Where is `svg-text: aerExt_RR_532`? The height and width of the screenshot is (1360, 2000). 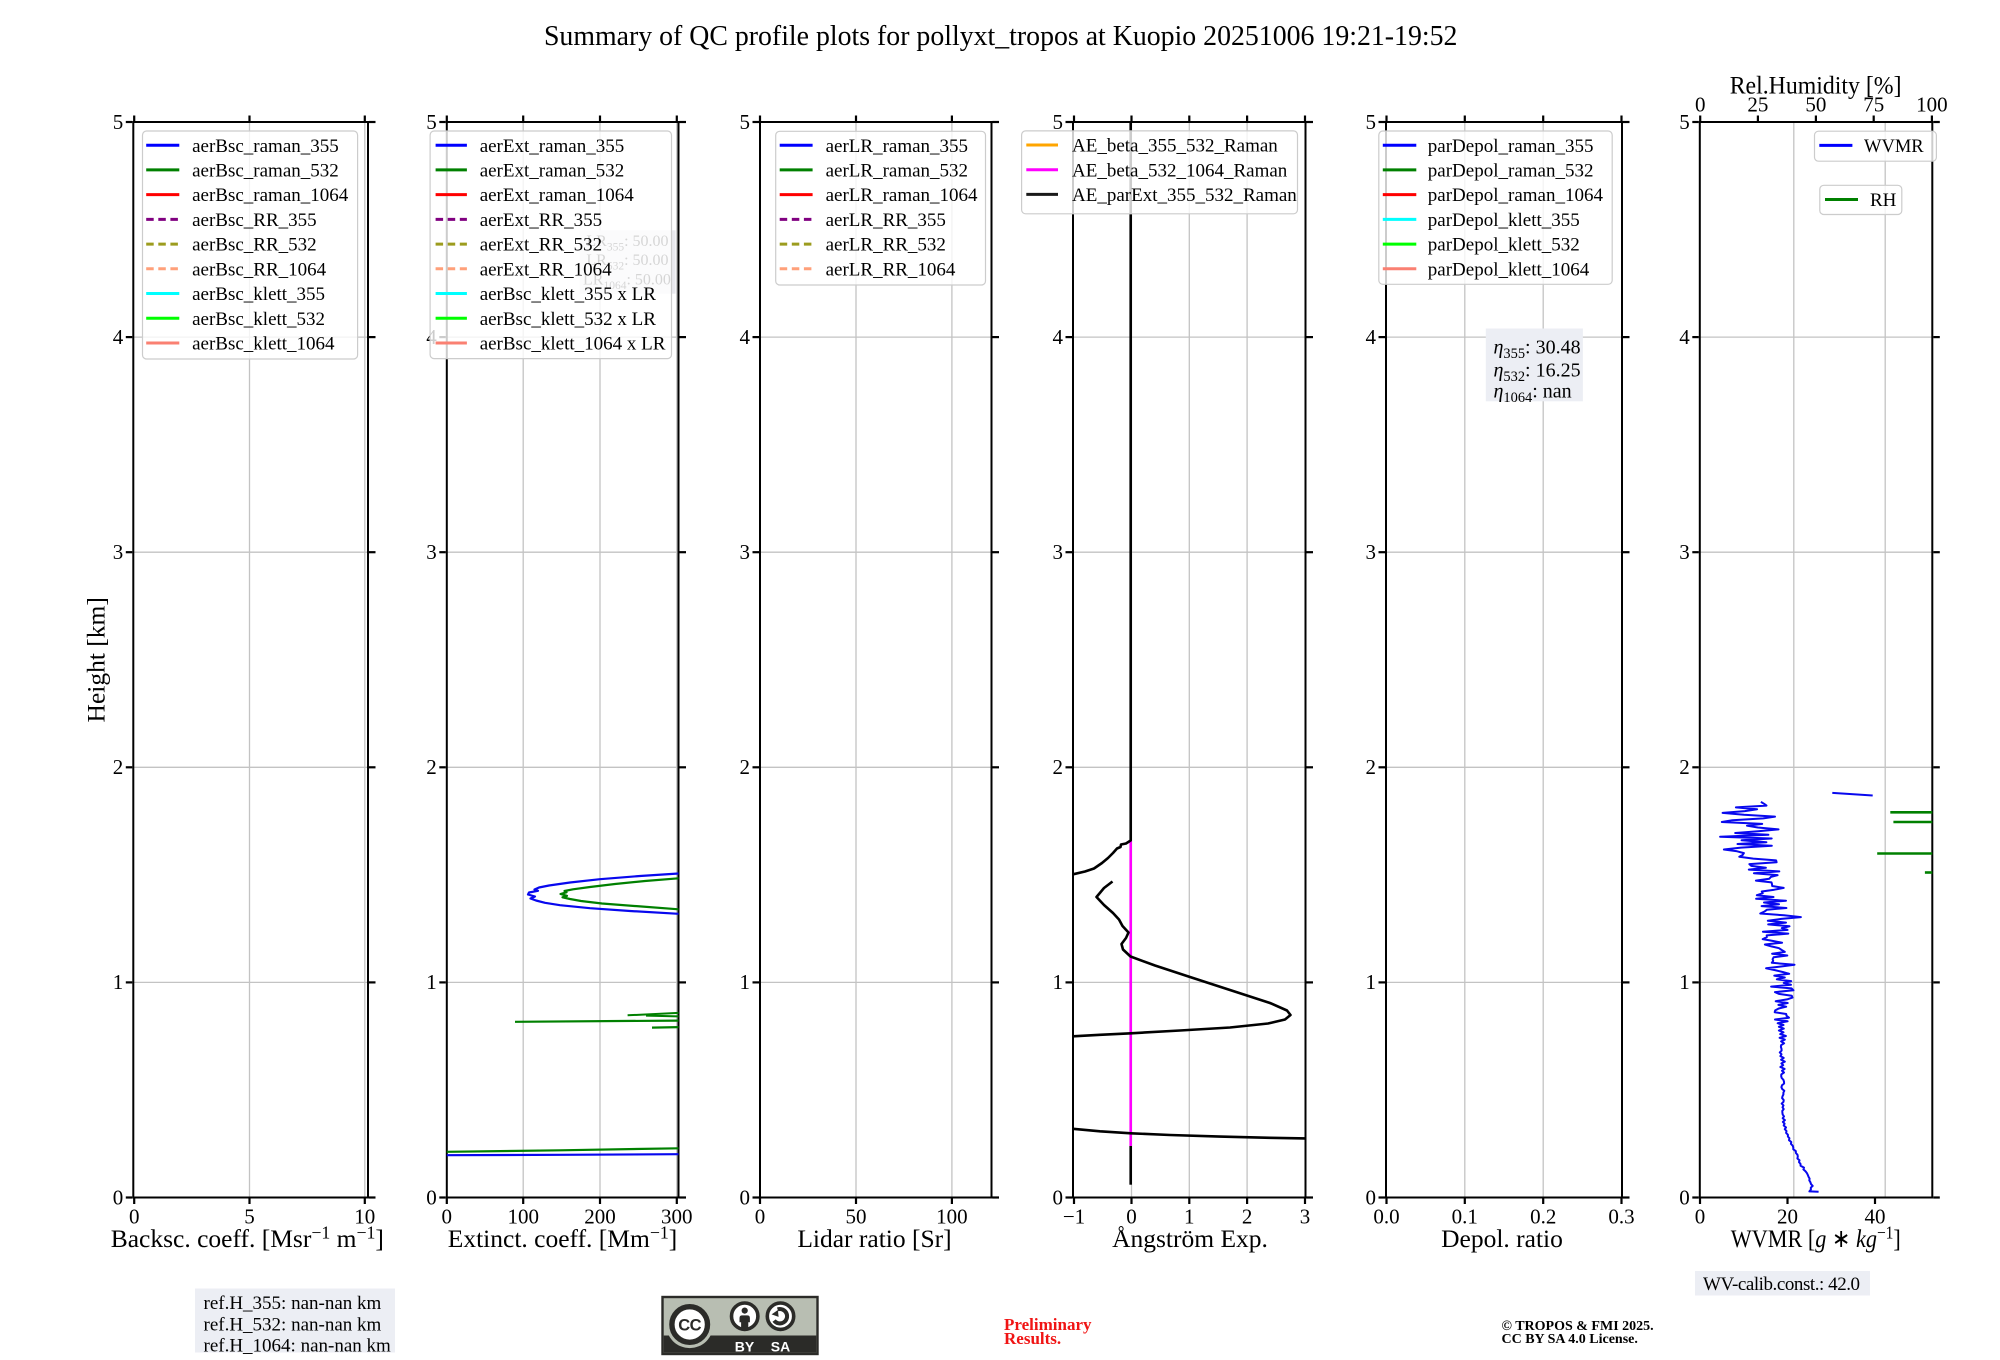 svg-text: aerExt_RR_532 is located at coordinates (541, 245).